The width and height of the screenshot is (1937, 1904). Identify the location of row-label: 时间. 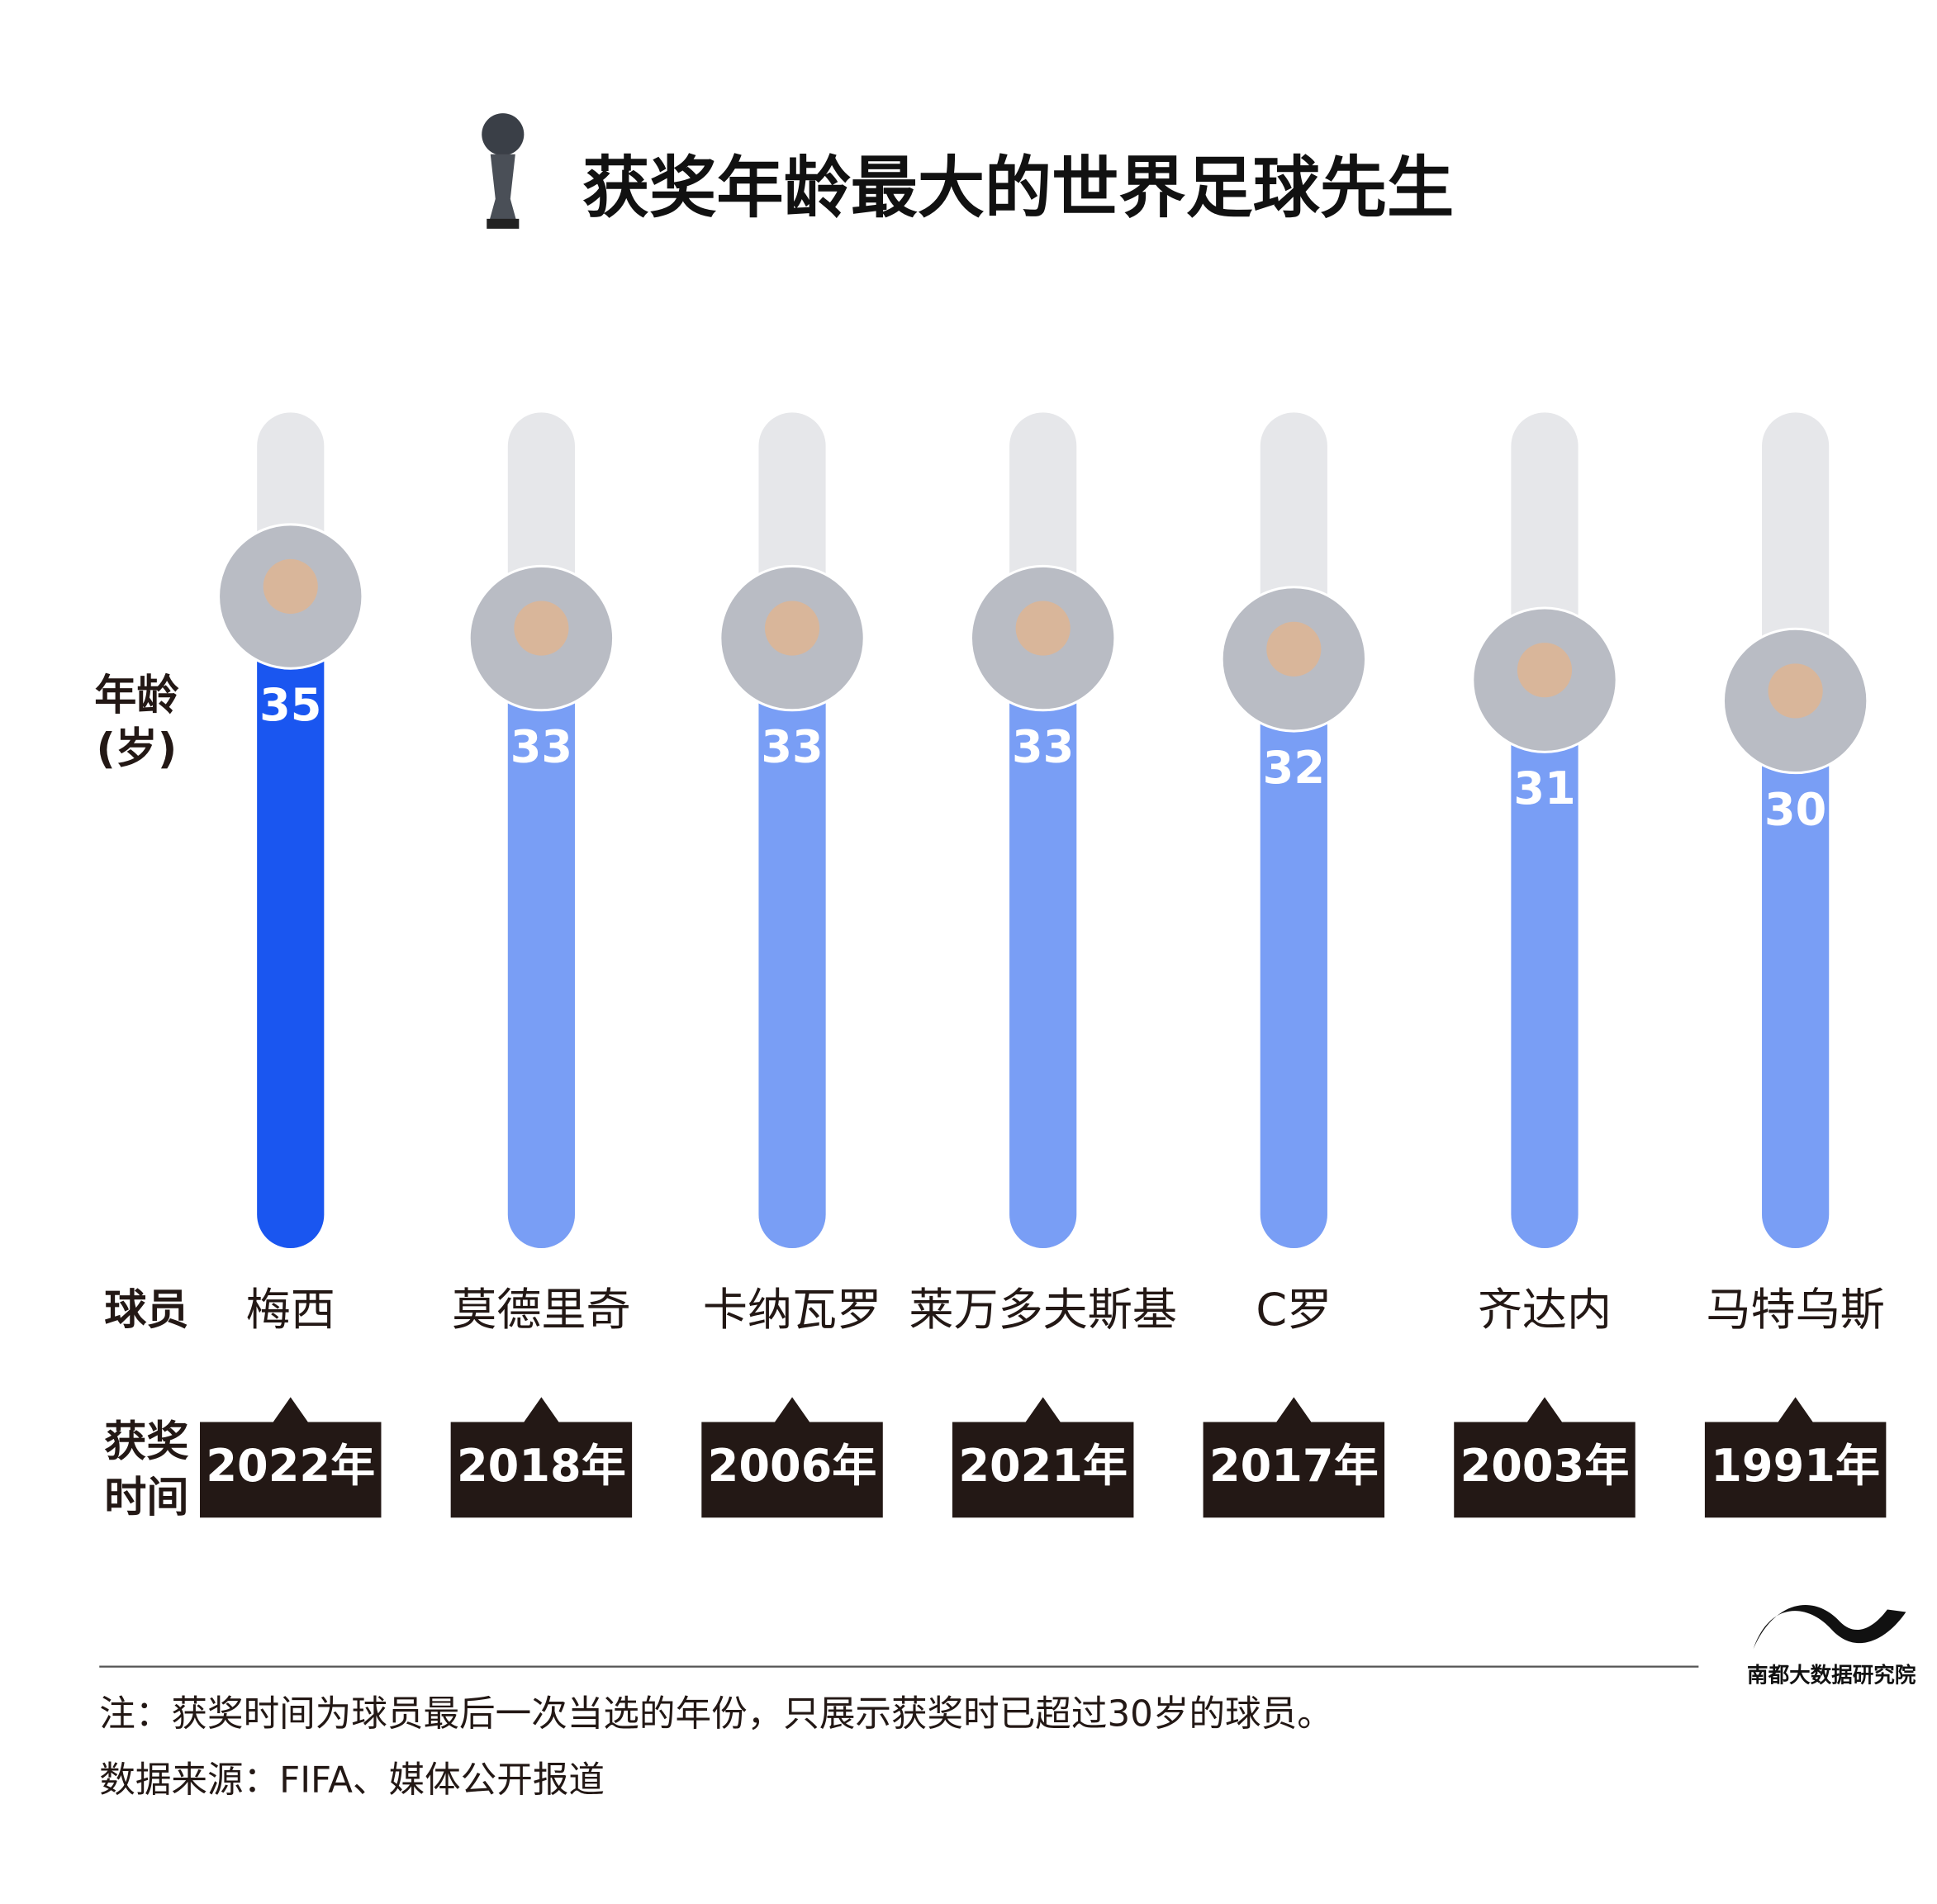
(146, 1498).